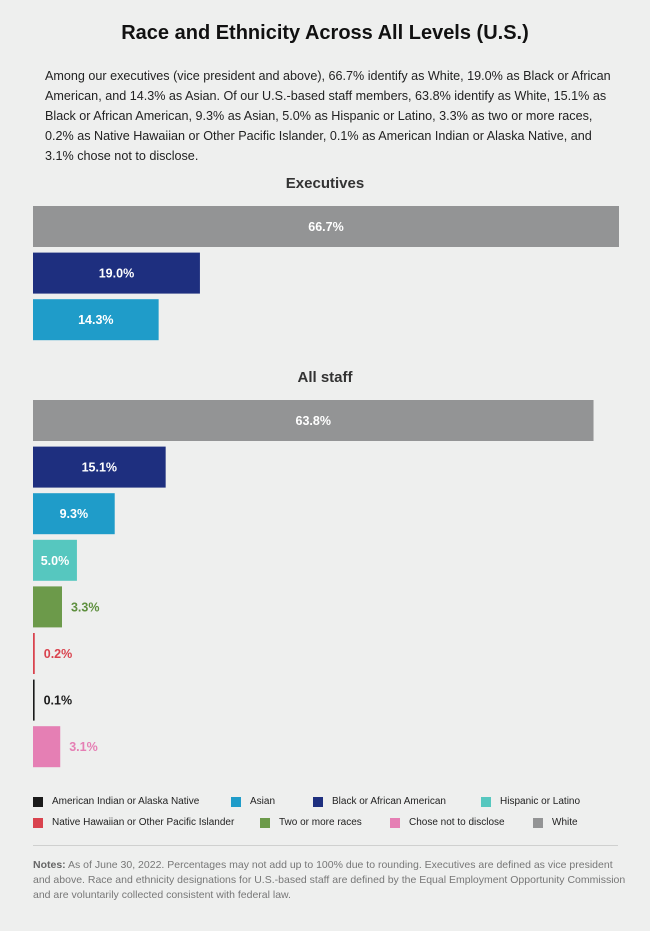 This screenshot has height=931, width=650. What do you see at coordinates (457, 822) in the screenshot?
I see `legend-label: Chose not to disclose` at bounding box center [457, 822].